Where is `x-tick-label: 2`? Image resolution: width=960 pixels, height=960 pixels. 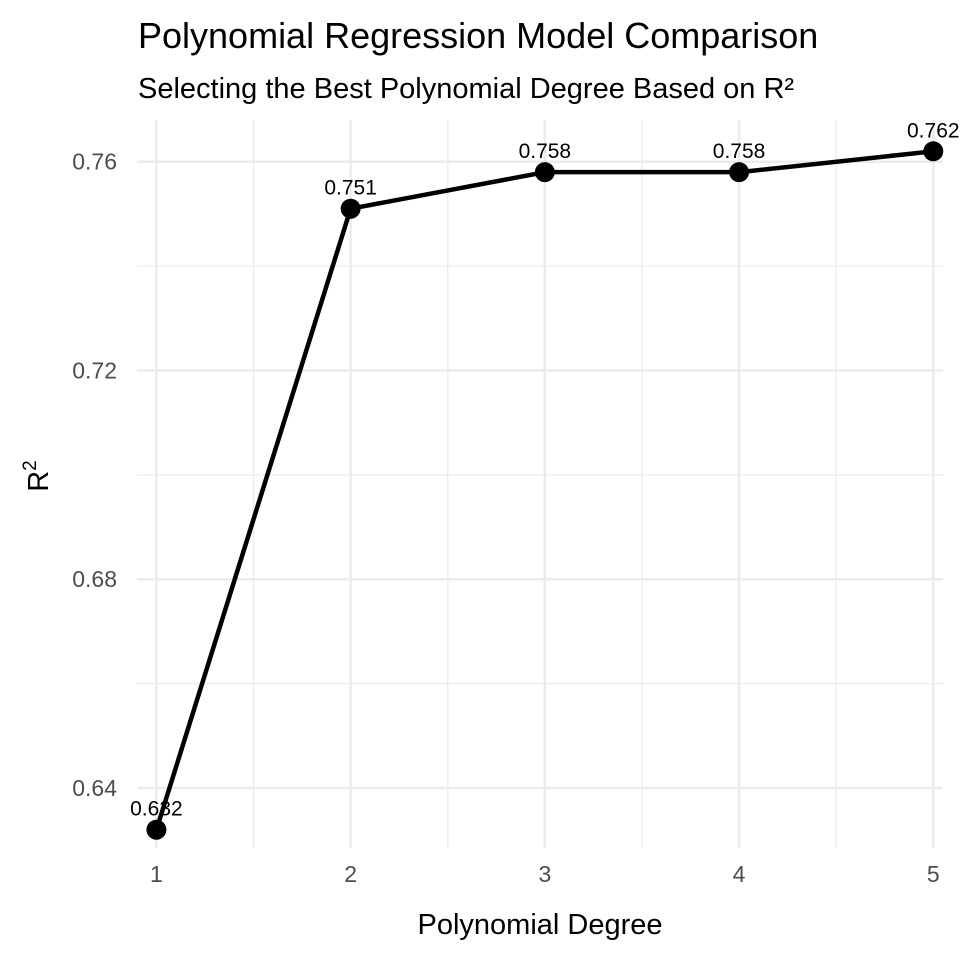 x-tick-label: 2 is located at coordinates (350, 874).